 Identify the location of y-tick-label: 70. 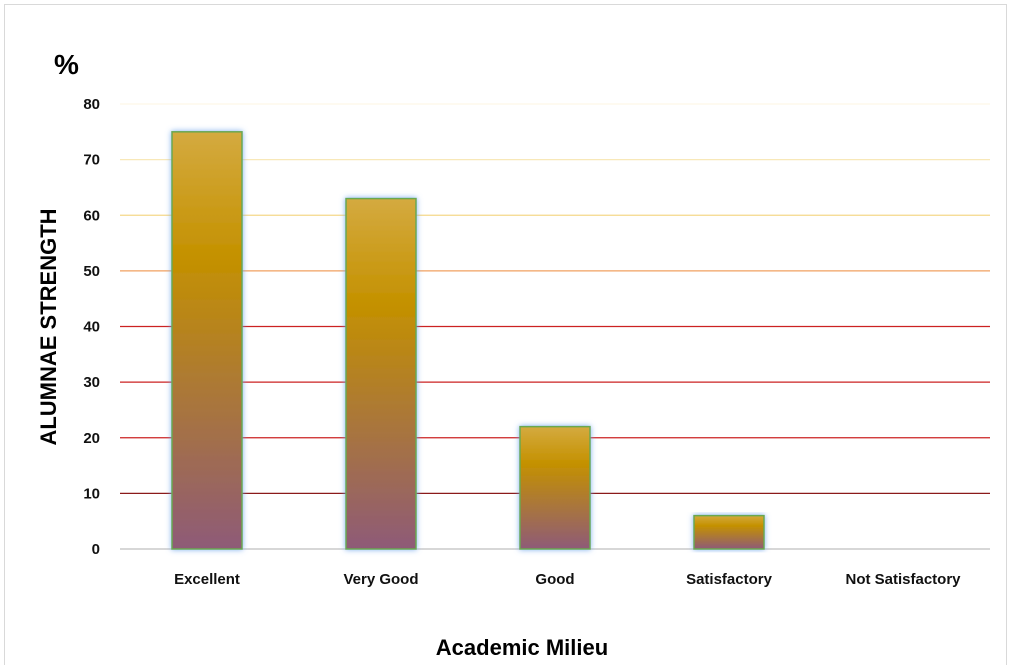
(91, 160).